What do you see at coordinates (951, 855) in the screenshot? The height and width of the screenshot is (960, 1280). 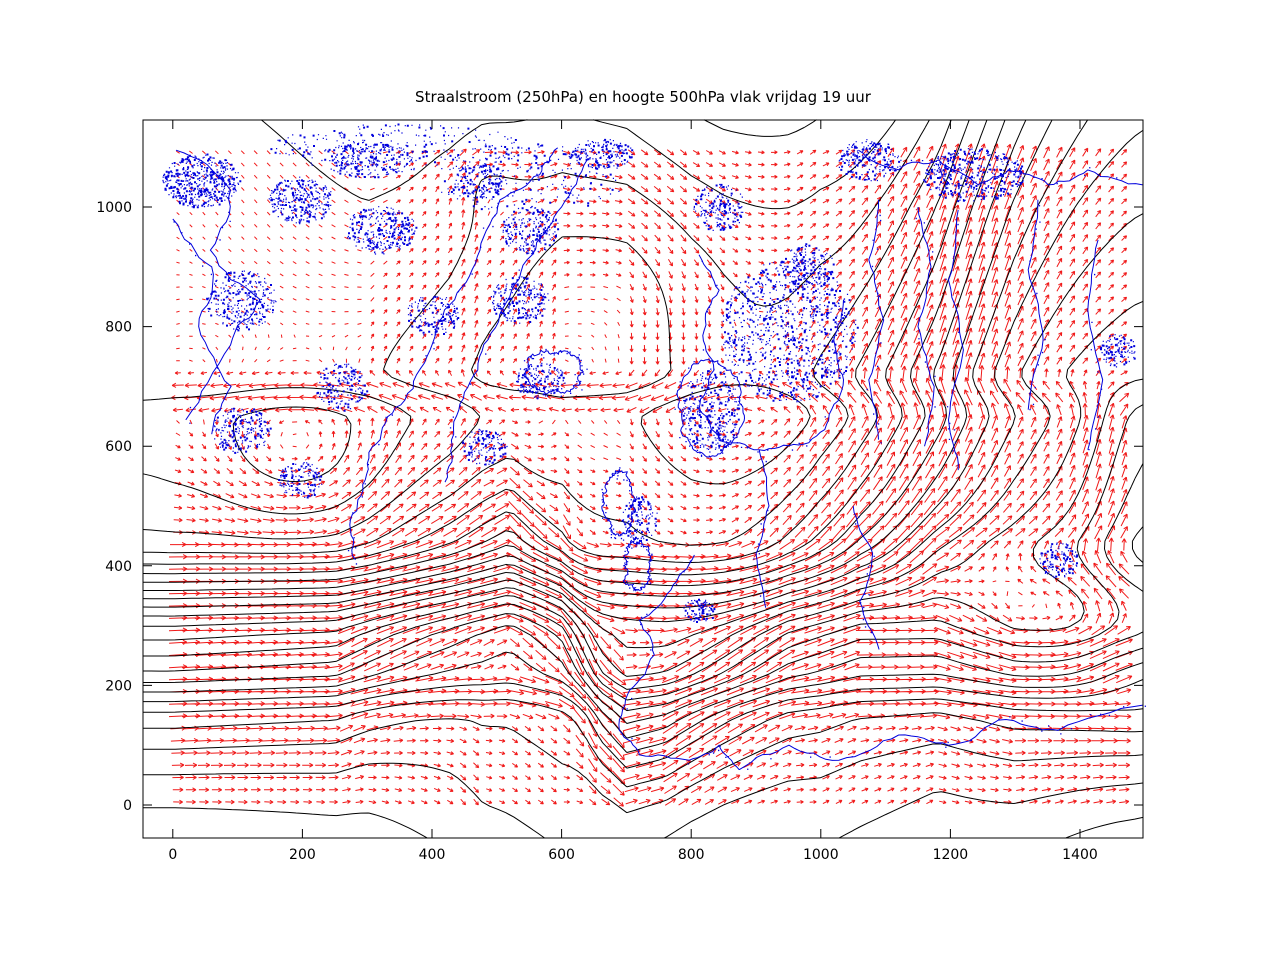 I see `x-axis-tick-label: 1200` at bounding box center [951, 855].